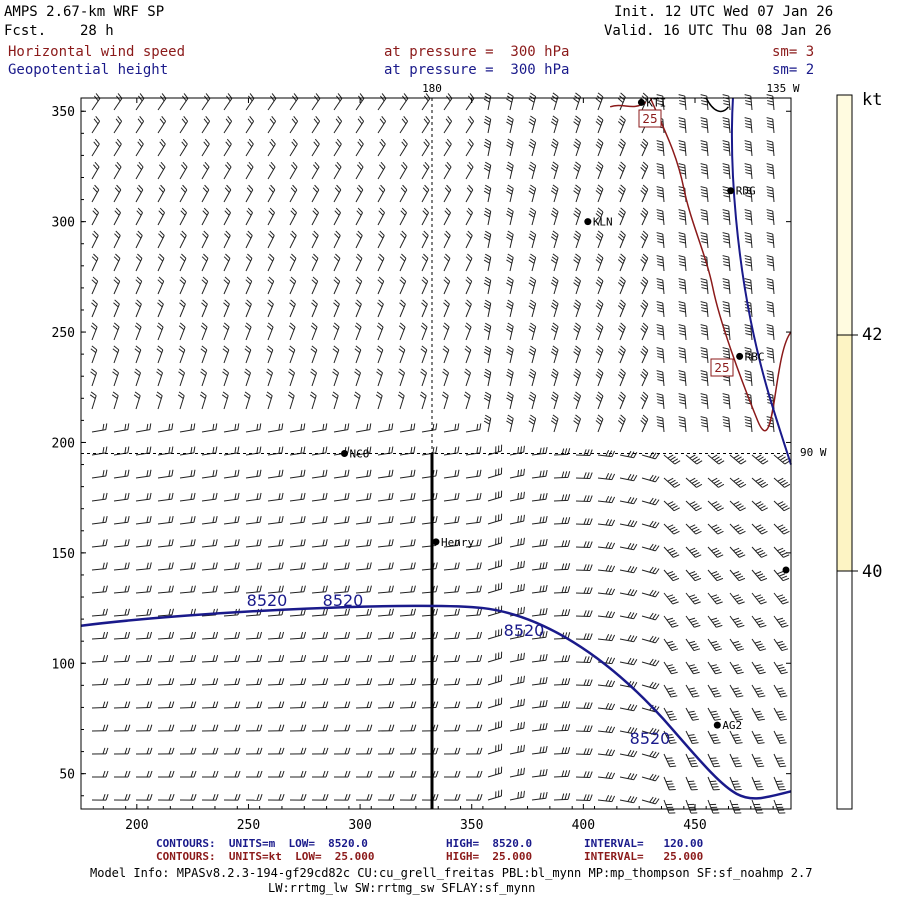 Image resolution: width=900 pixels, height=900 pixels. What do you see at coordinates (477, 52) in the screenshot?
I see `pressure-wind: at pressure = 300 hPa` at bounding box center [477, 52].